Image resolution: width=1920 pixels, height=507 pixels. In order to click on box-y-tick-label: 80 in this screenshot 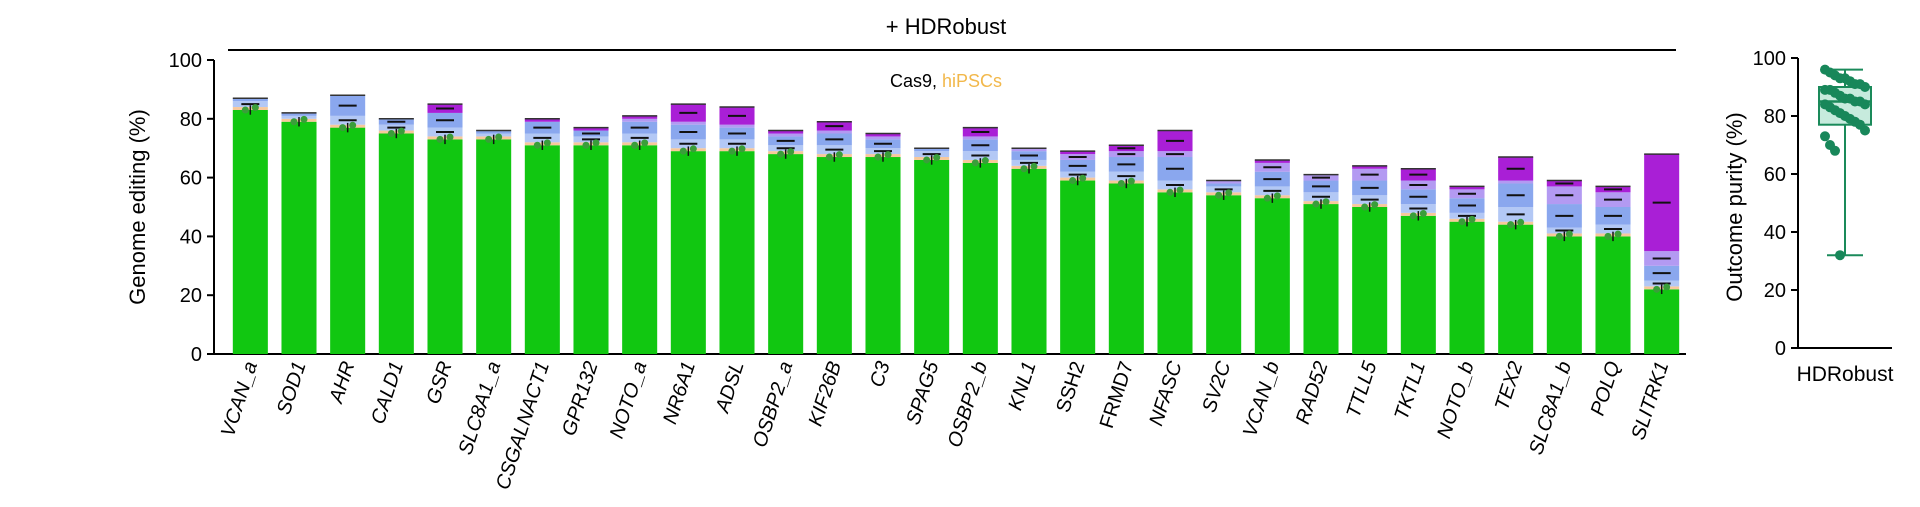, I will do `click(1775, 117)`.